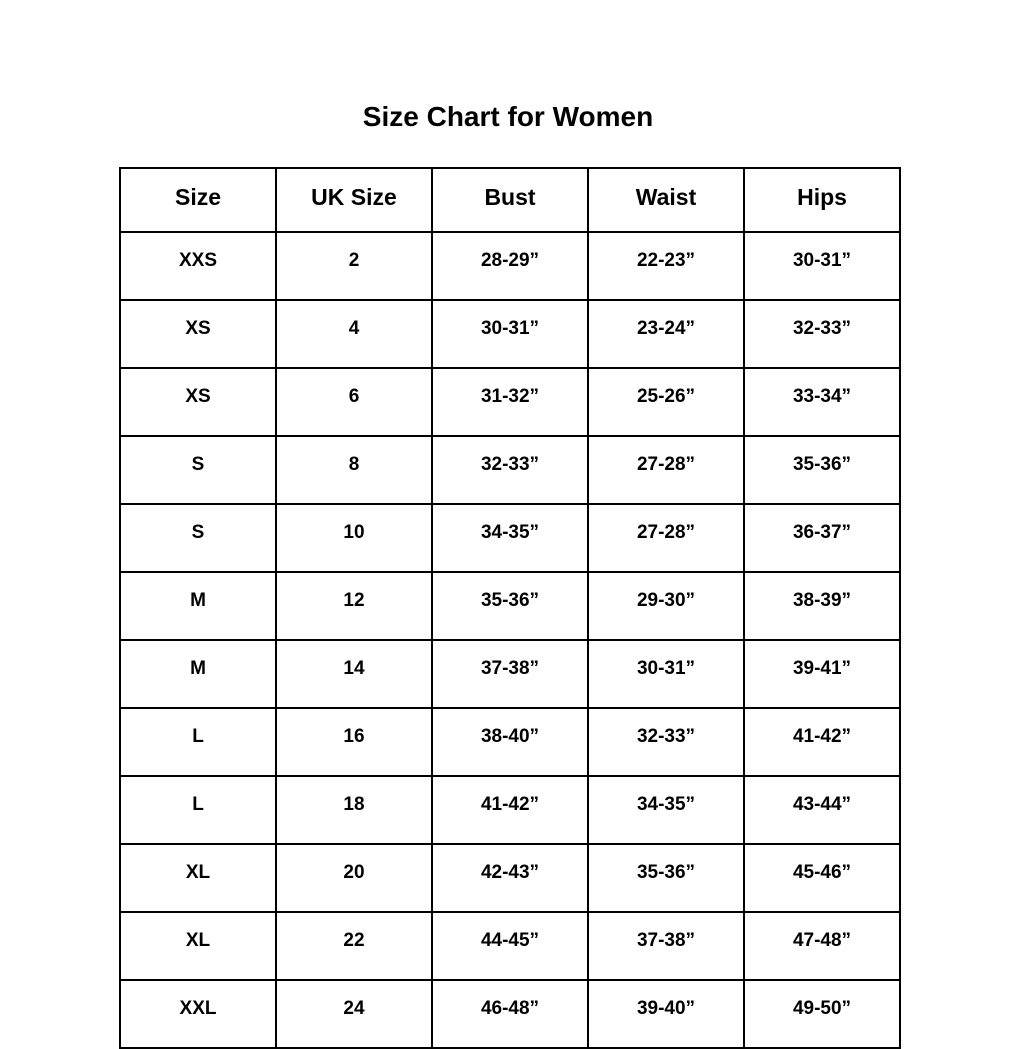  I want to click on table-cell: 31-32”, so click(510, 402).